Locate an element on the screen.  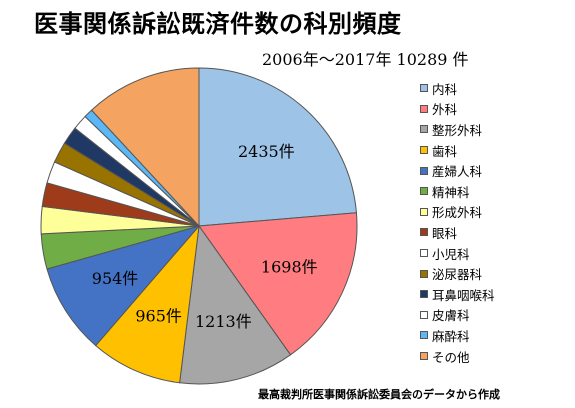
chart-title: 医事関係訴訟既済件数の科別頻度 is located at coordinates (218, 24).